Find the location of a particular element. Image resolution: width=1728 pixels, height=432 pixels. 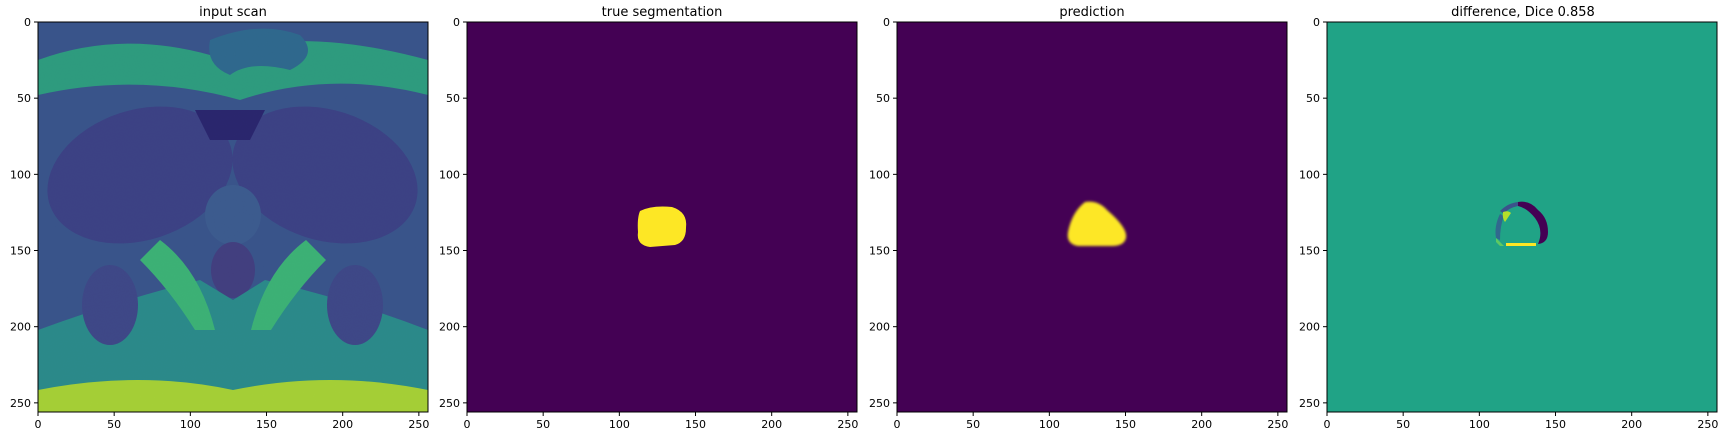

difference-false-negative is located at coordinates (1506, 216).